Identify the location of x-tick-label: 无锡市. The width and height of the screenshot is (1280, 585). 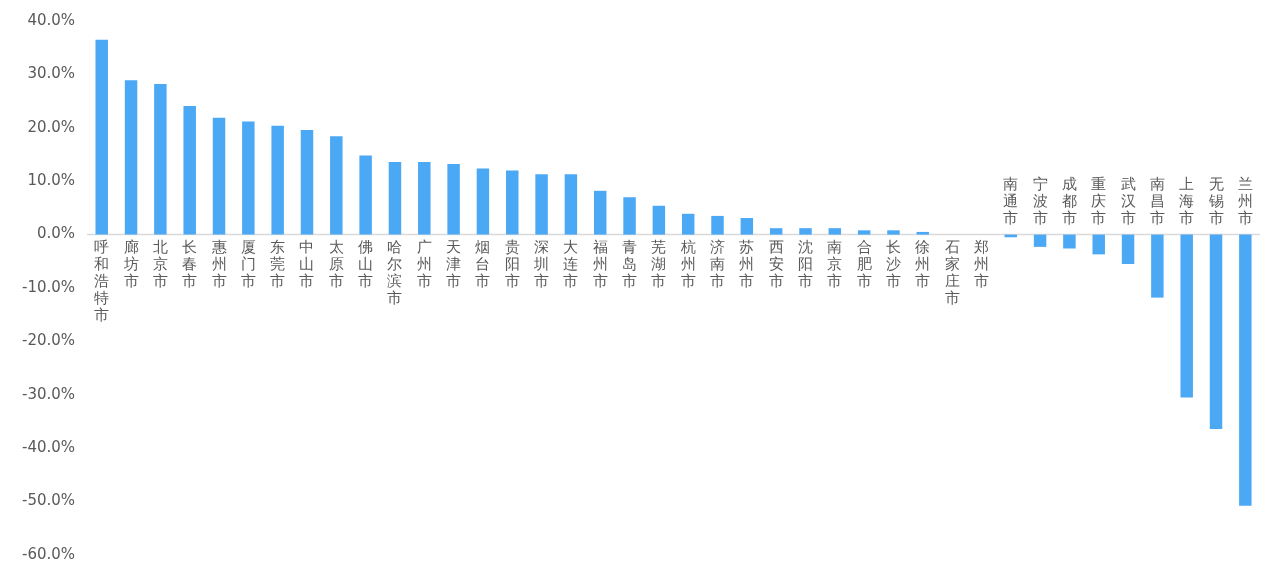
(1215, 200).